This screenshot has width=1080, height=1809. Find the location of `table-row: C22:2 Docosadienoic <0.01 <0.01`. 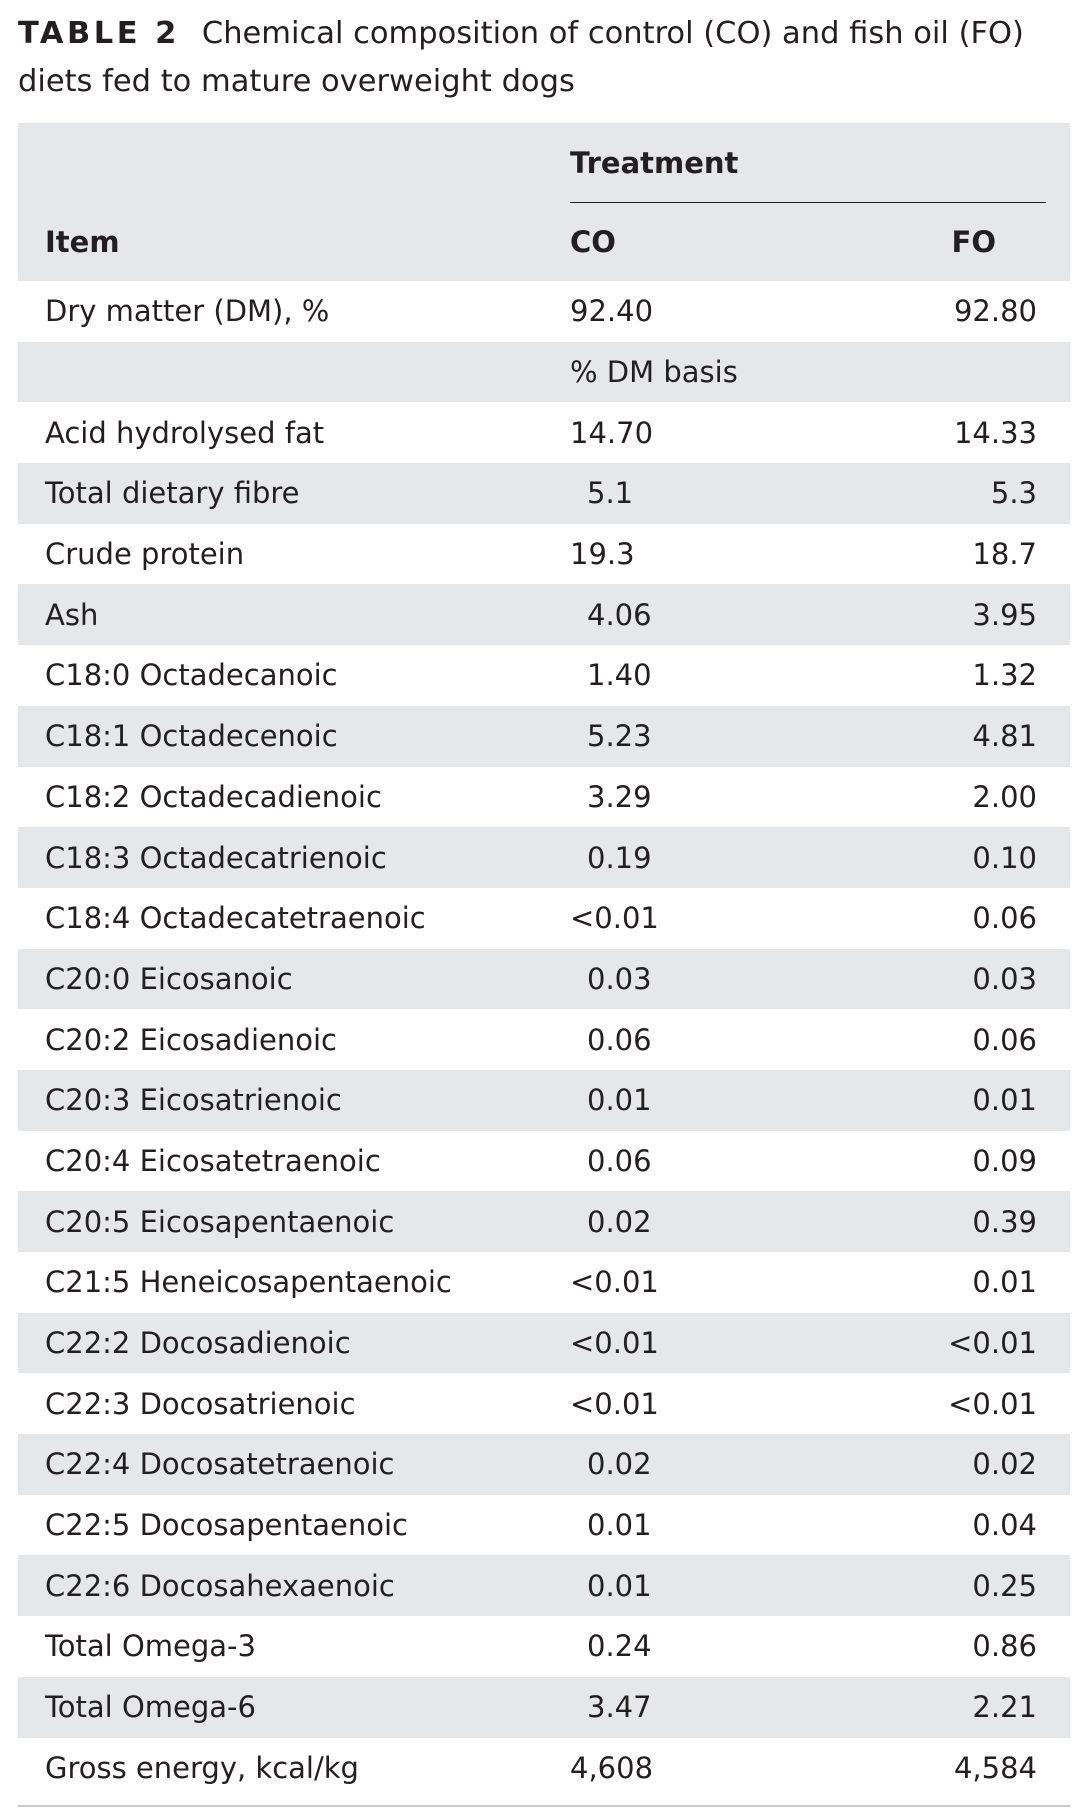

table-row: C22:2 Docosadienoic <0.01 <0.01 is located at coordinates (544, 1343).